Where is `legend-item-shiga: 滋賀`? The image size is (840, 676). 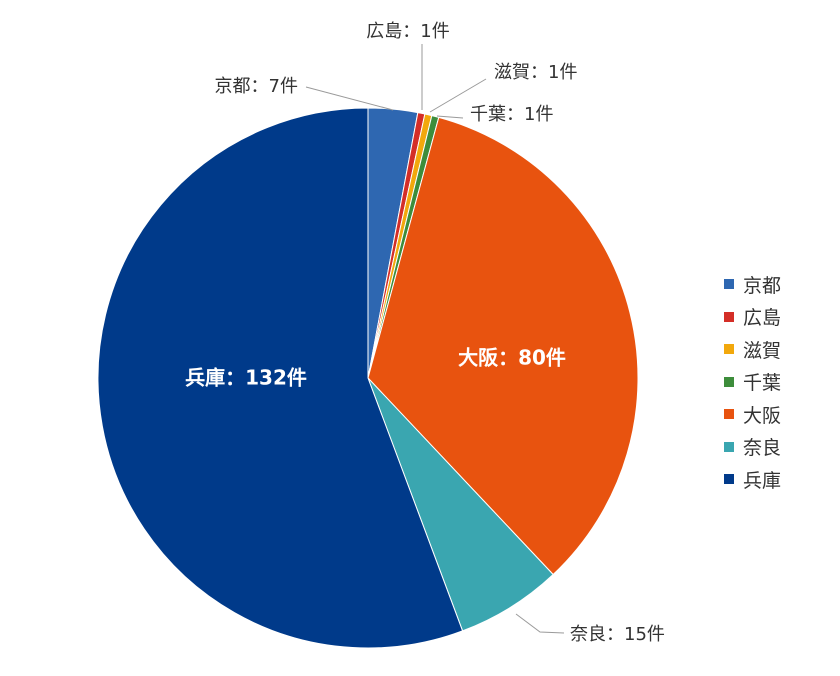 legend-item-shiga: 滋賀 is located at coordinates (752, 349).